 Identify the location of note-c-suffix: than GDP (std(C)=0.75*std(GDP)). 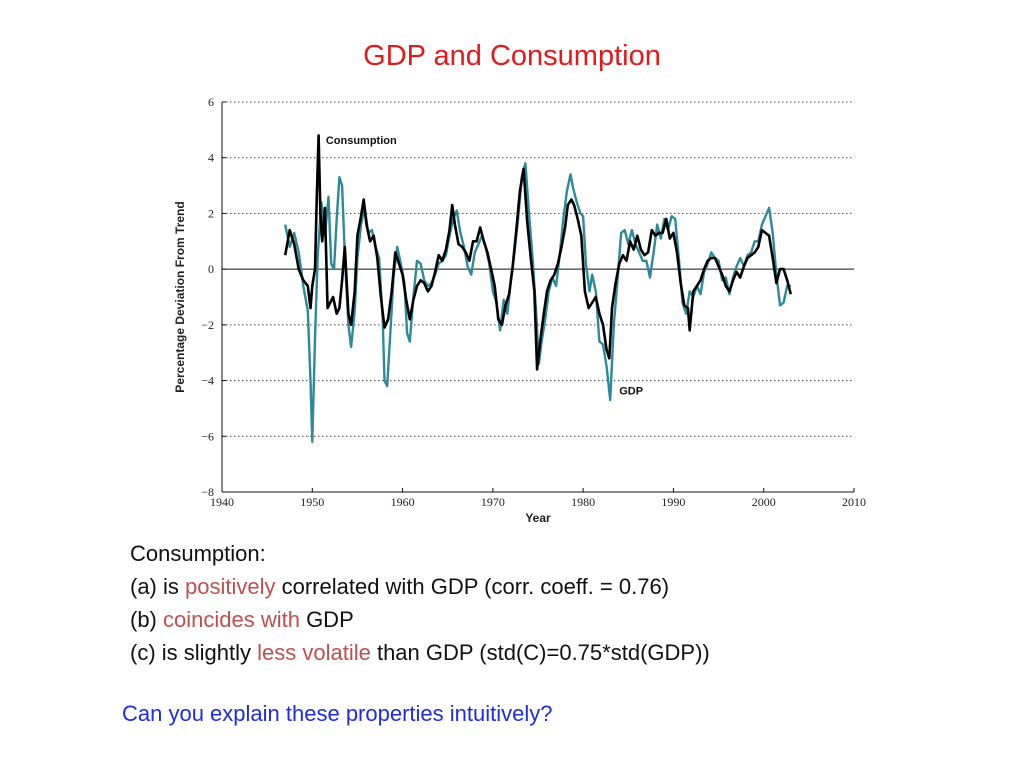
(540, 652).